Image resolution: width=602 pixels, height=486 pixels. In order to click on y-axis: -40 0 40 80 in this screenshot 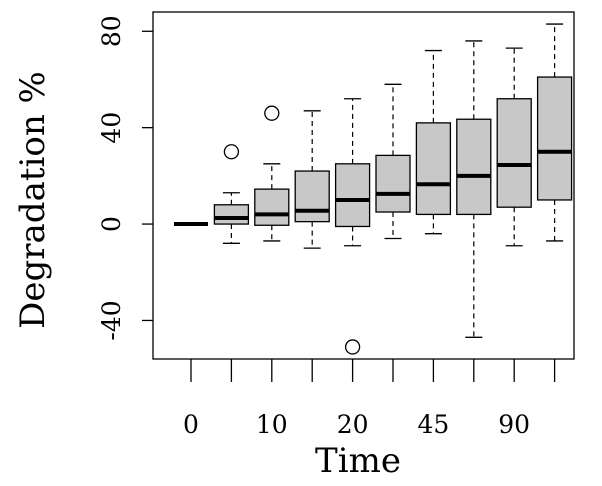, I will do `click(125, 178)`.